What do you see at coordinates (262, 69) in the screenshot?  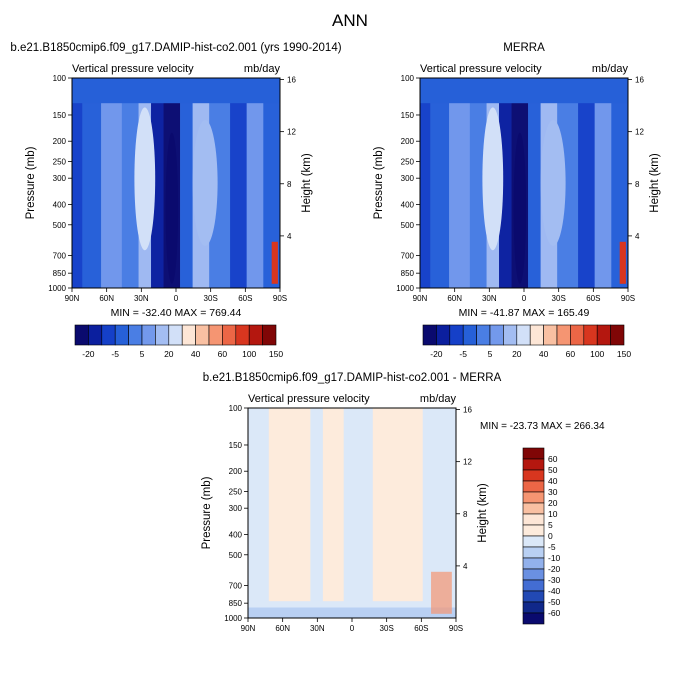 I see `units-label: mb/day` at bounding box center [262, 69].